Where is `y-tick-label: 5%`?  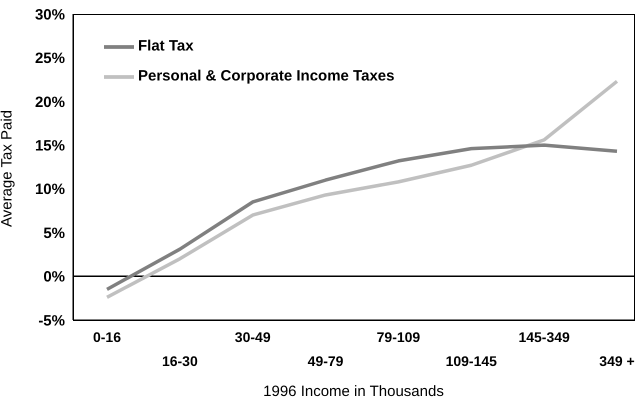 y-tick-label: 5% is located at coordinates (54, 233).